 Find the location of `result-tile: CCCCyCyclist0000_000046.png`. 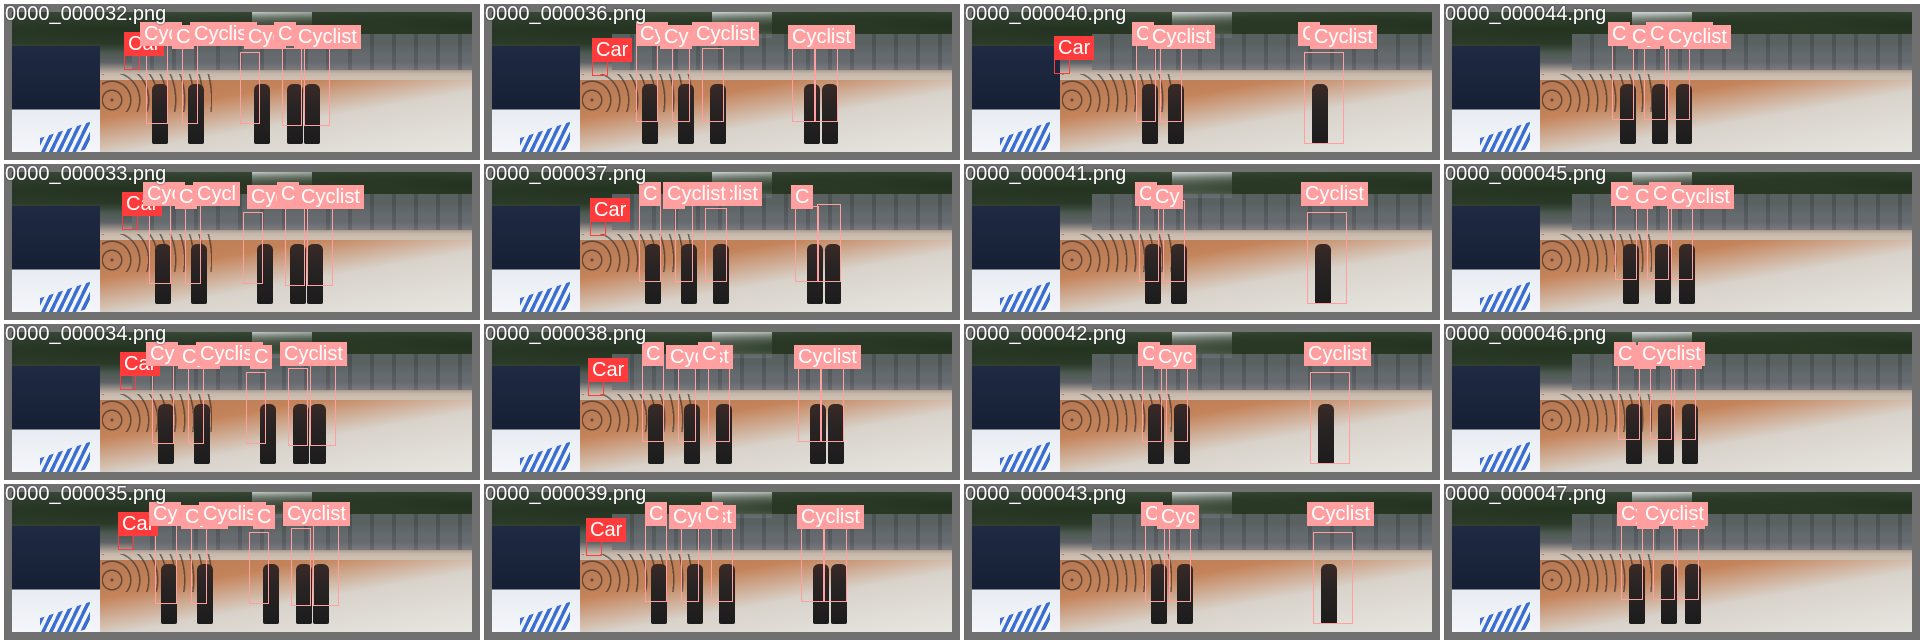

result-tile: CCCCyCyclist0000_000046.png is located at coordinates (1682, 402).